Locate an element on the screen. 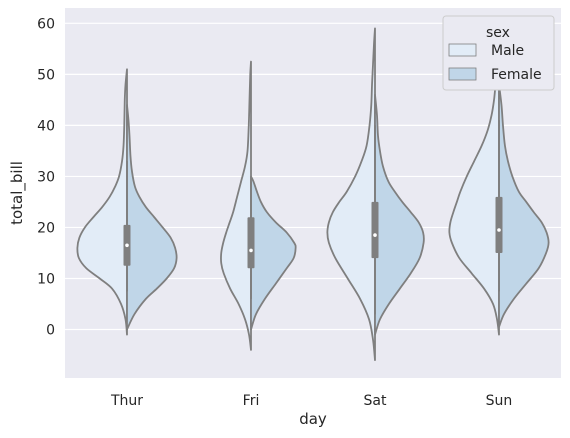 This screenshot has height=438, width=570. x-tick-label: Sat is located at coordinates (375, 401).